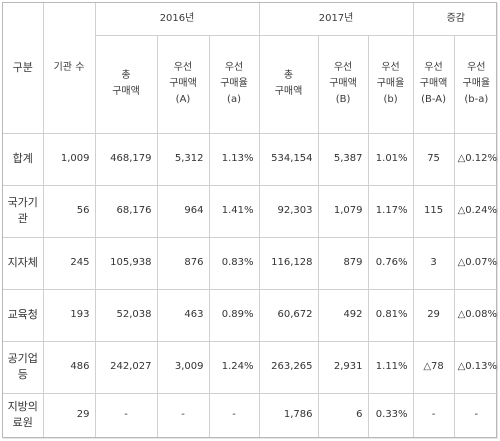  Describe the element at coordinates (433, 315) in the screenshot. I see `cell-amount-diff: 29` at that location.